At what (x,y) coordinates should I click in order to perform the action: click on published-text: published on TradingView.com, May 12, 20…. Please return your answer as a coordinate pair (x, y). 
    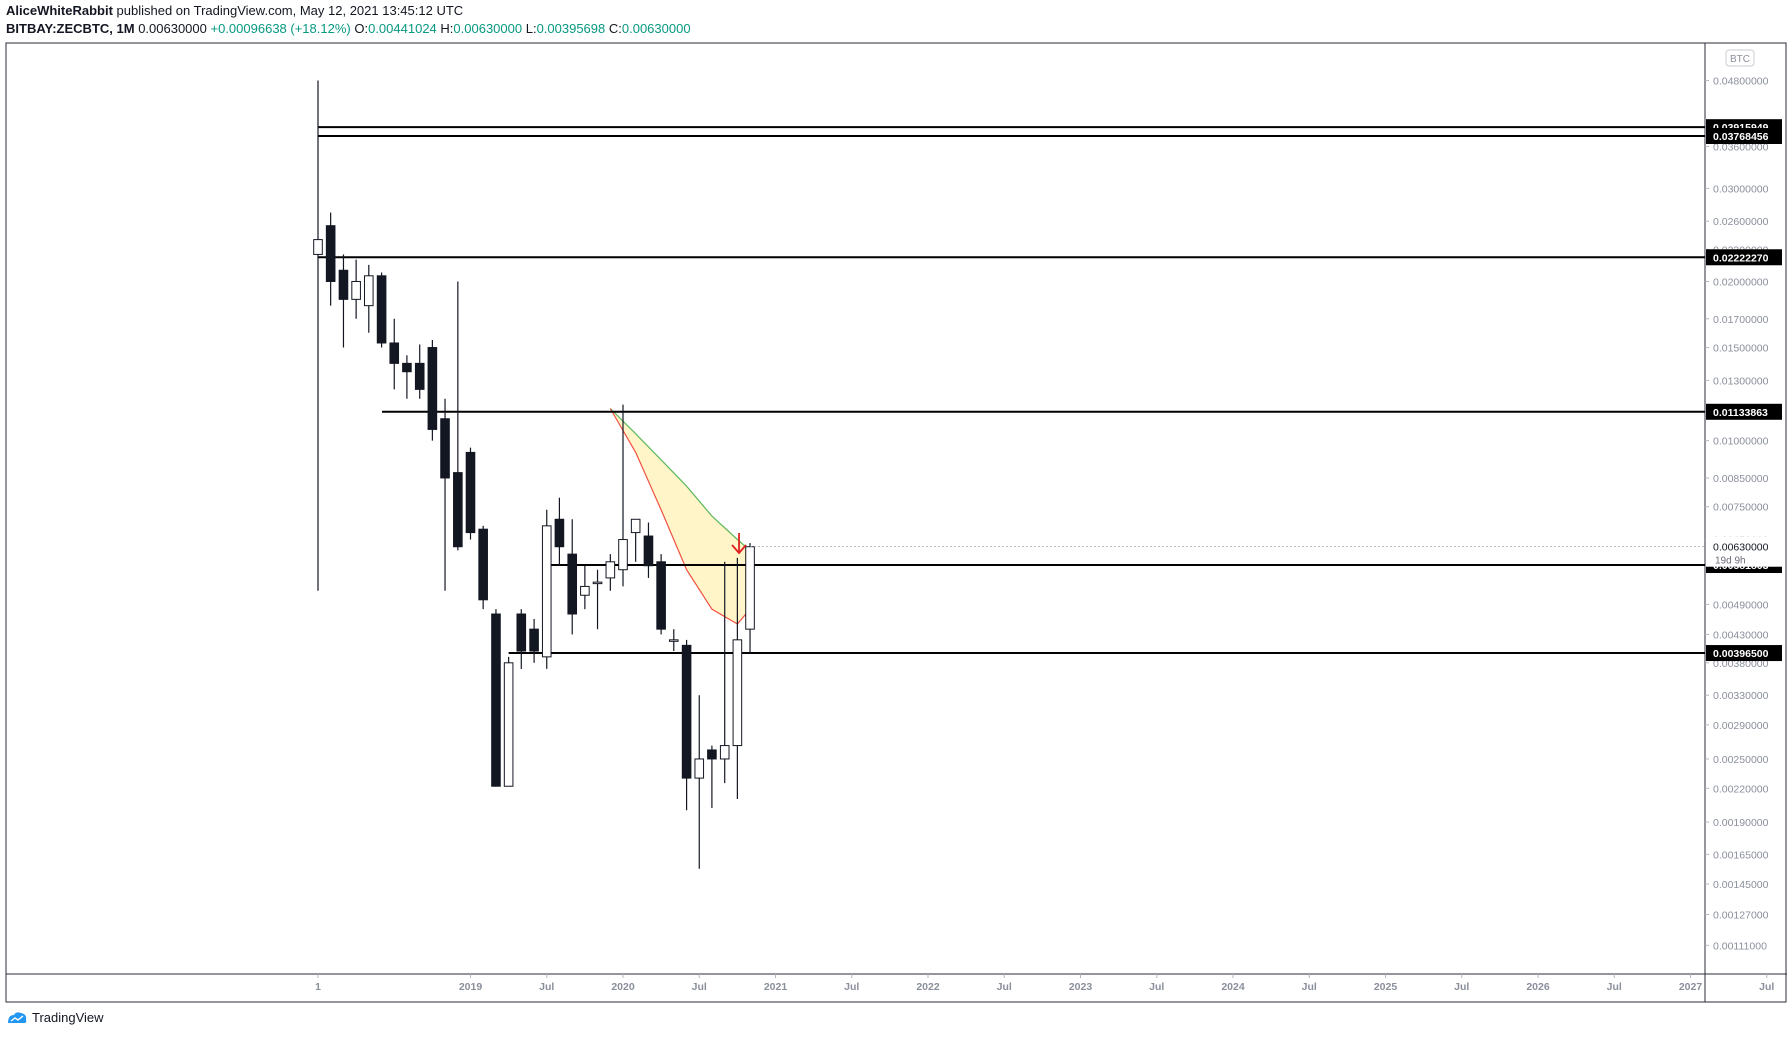
    Looking at the image, I should click on (290, 10).